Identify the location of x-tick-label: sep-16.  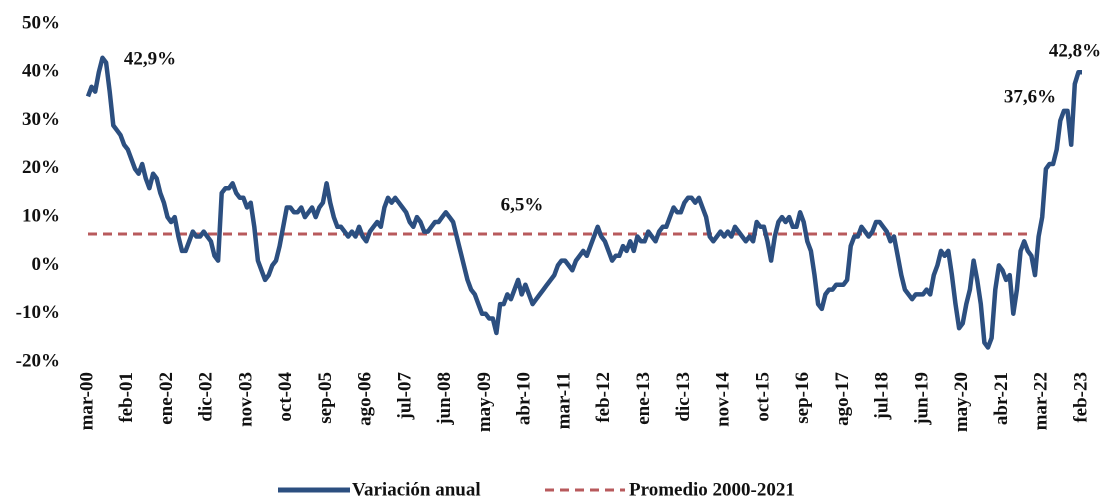
(802, 398).